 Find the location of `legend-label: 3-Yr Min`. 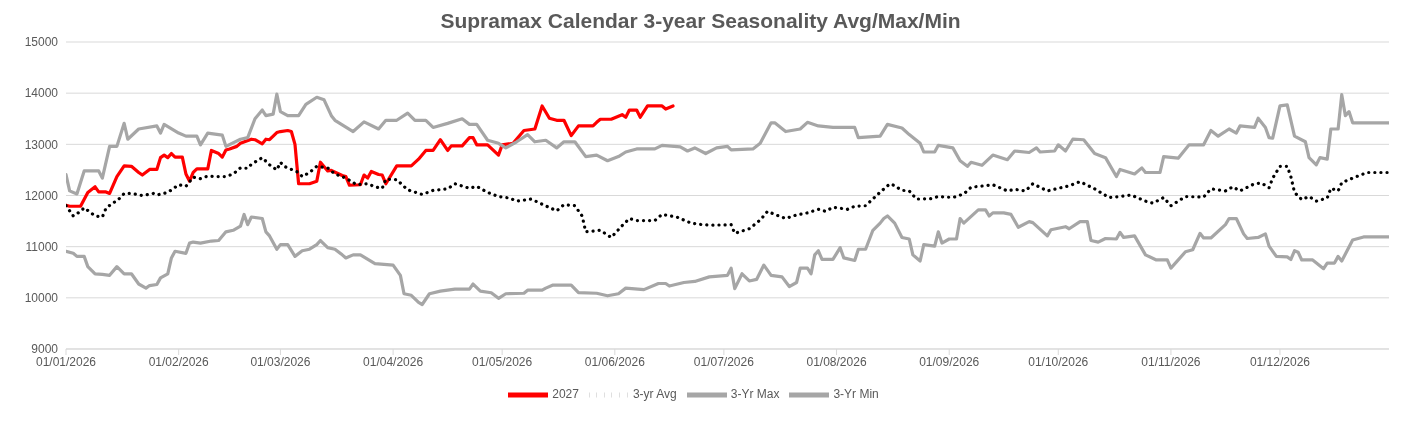

legend-label: 3-Yr Min is located at coordinates (856, 394).